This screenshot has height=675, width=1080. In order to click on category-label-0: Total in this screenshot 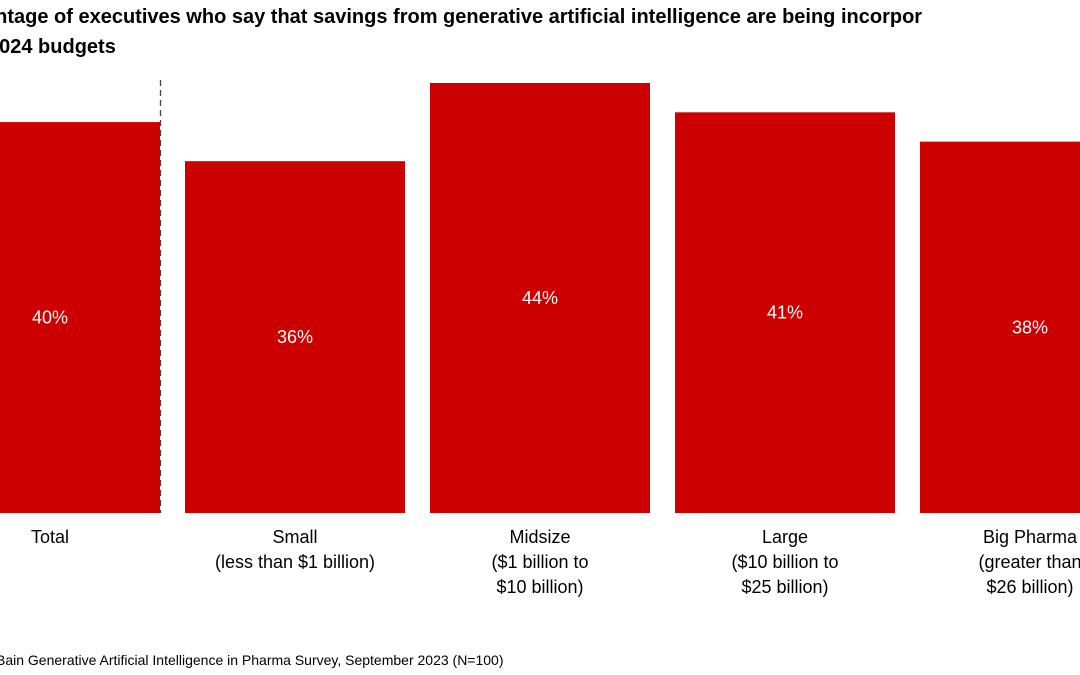, I will do `click(50, 537)`.